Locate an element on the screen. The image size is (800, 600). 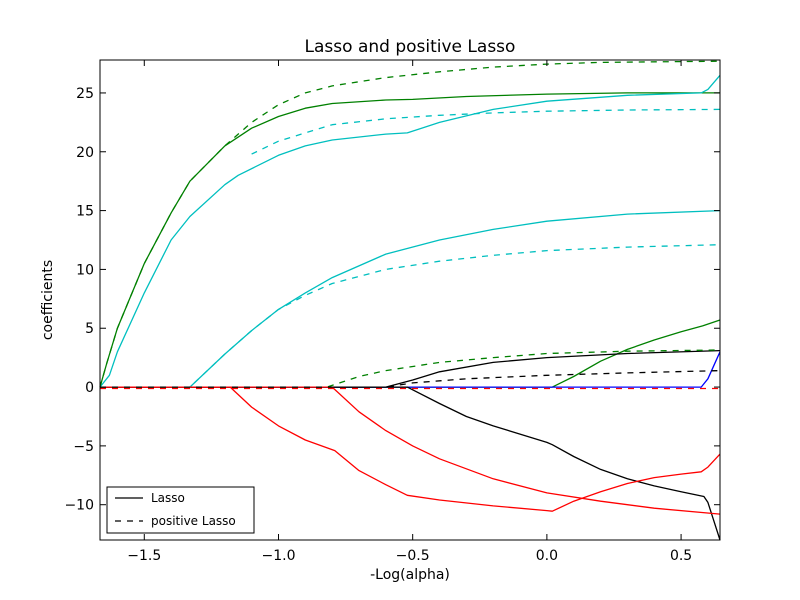
legend-positive-lasso-label: positive Lasso is located at coordinates (193, 521).